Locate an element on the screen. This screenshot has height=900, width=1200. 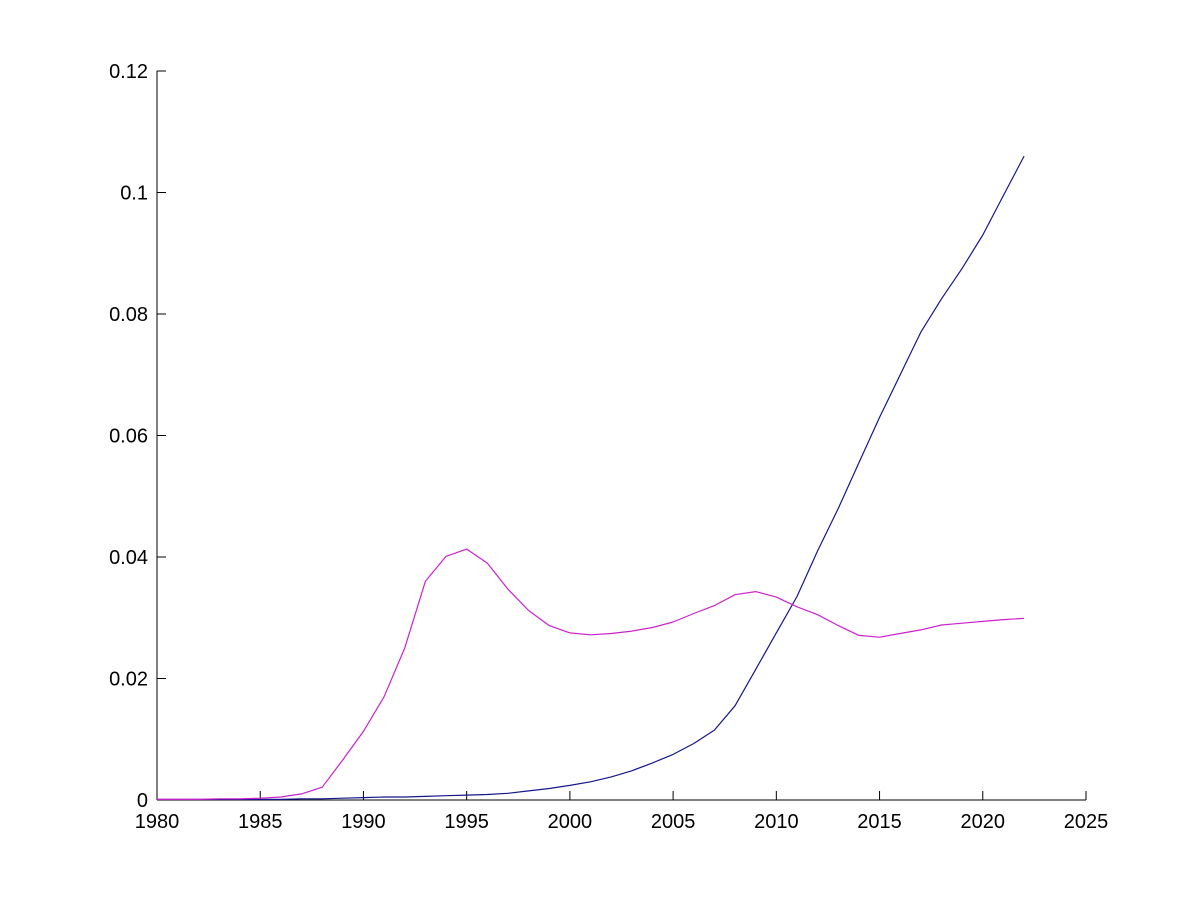
x-tick-label: 2010 is located at coordinates (776, 822).